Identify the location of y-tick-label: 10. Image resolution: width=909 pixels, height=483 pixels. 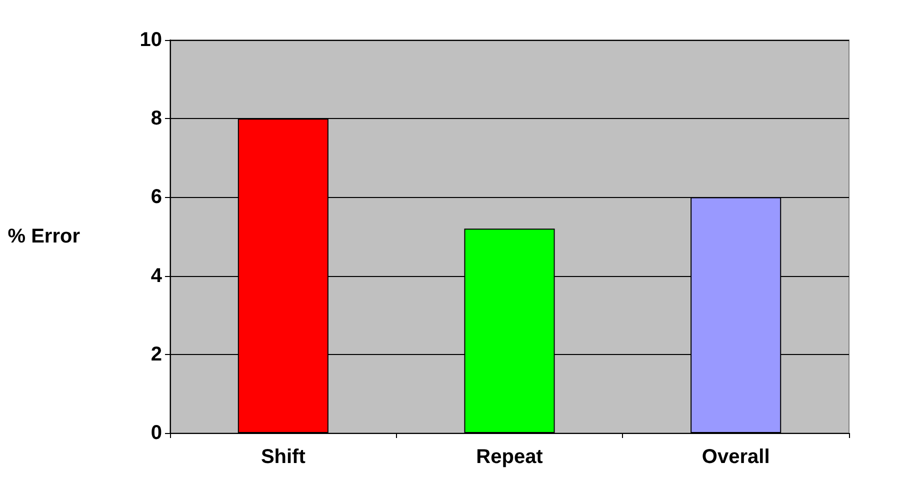
(151, 40).